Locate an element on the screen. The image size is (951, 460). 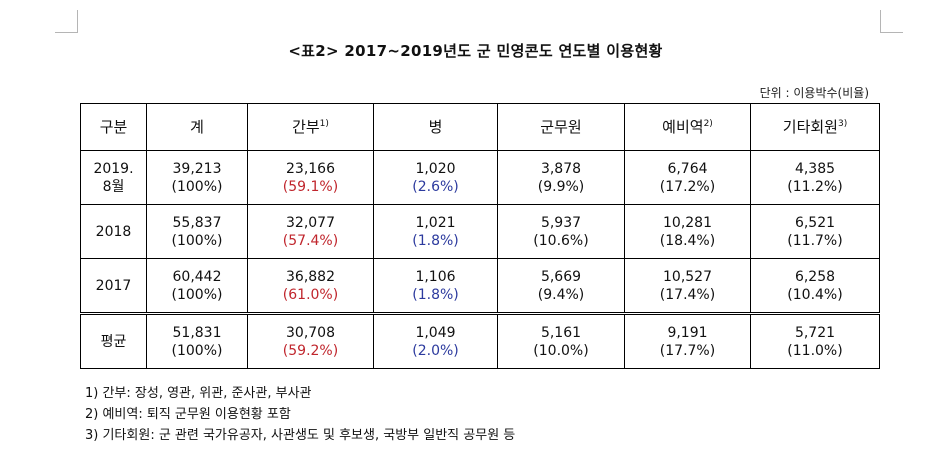
cell-value: 36,882 is located at coordinates (310, 276).